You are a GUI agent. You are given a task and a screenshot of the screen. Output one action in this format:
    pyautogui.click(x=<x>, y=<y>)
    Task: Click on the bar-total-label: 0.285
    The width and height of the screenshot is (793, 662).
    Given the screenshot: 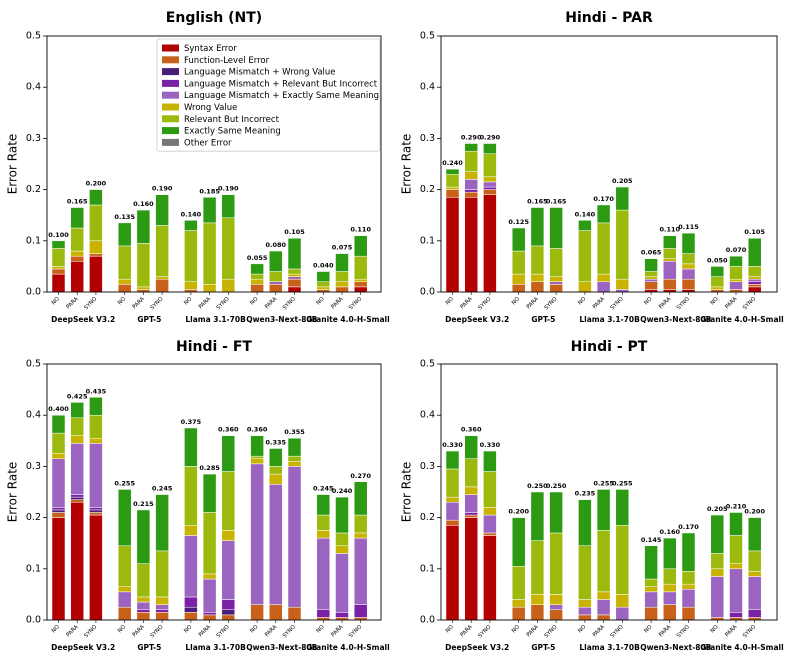 What is the action you would take?
    pyautogui.click(x=209, y=468)
    